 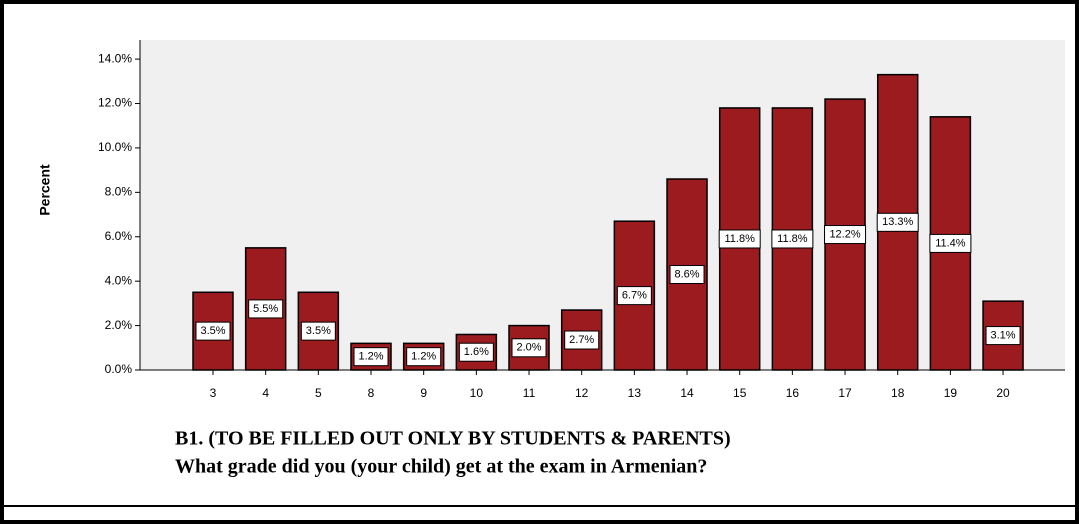 I want to click on value-label: 8.6%, so click(x=686, y=274).